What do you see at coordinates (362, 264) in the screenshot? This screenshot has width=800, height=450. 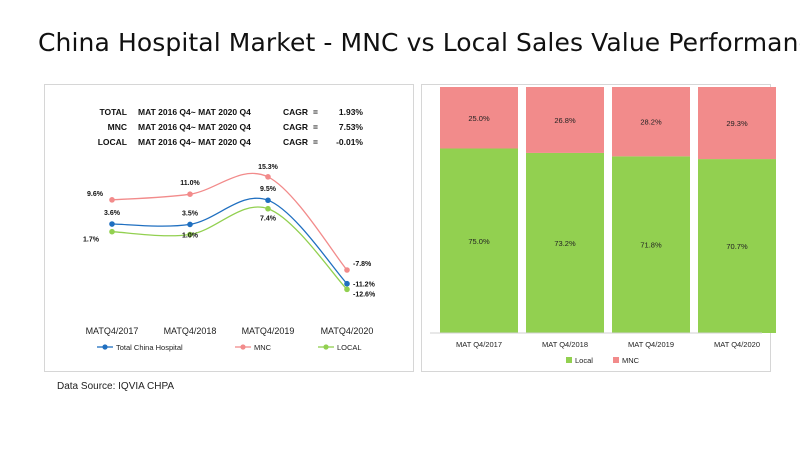 I see `data-label: -7.8%` at bounding box center [362, 264].